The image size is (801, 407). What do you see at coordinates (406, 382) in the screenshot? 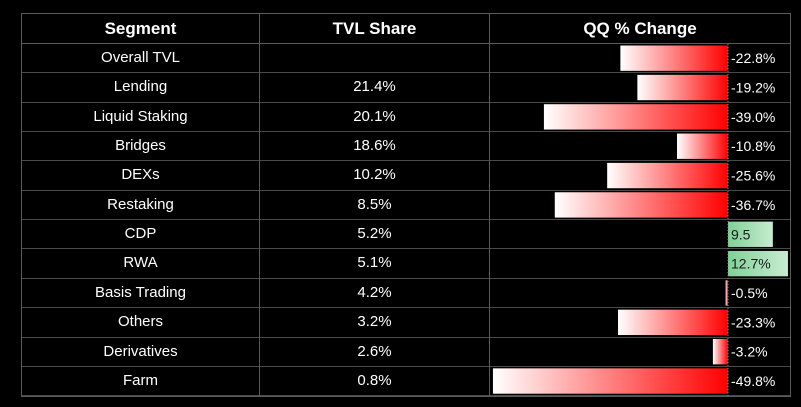
I see `table-row: Farm 0.8%` at bounding box center [406, 382].